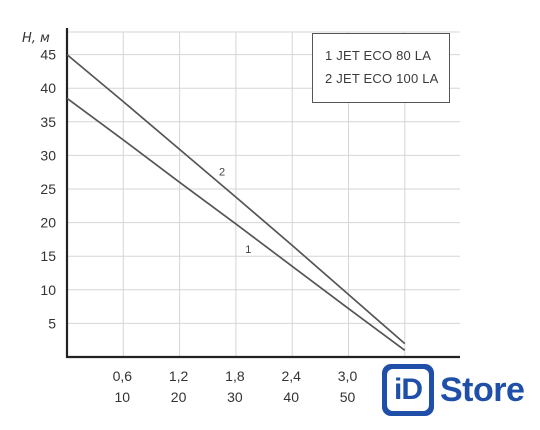 The width and height of the screenshot is (540, 430). What do you see at coordinates (348, 376) in the screenshot?
I see `x-tick-label: 3,0` at bounding box center [348, 376].